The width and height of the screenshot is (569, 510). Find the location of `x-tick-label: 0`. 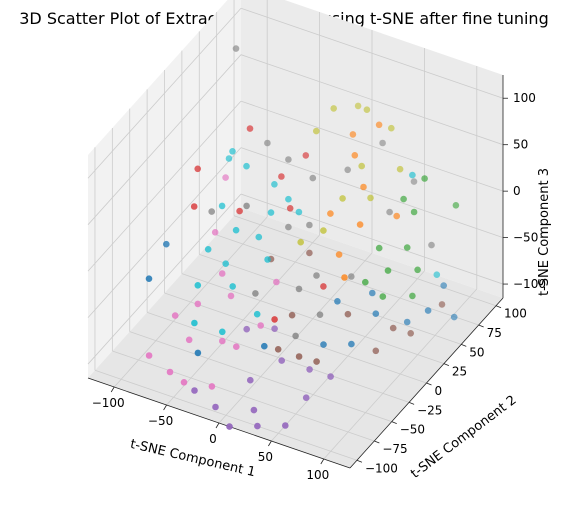

x-tick-label: 0 is located at coordinates (213, 439).